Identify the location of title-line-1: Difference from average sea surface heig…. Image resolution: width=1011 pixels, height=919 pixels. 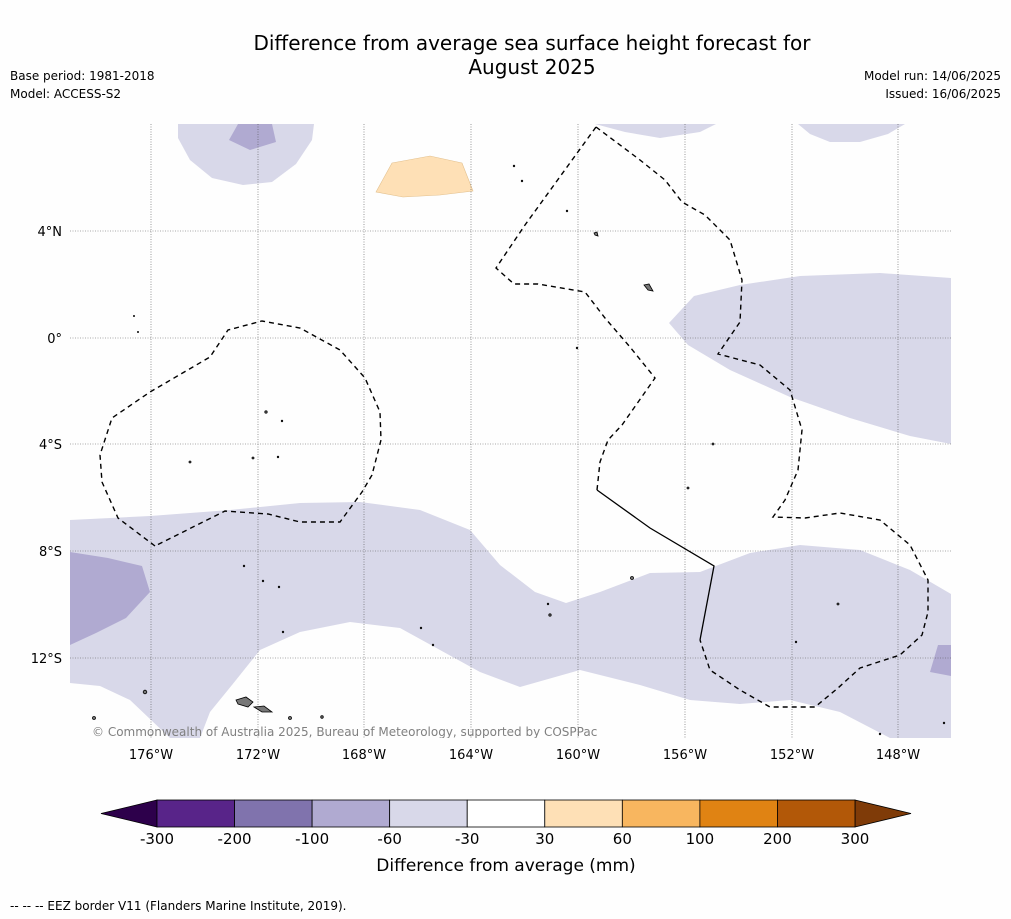
(532, 43).